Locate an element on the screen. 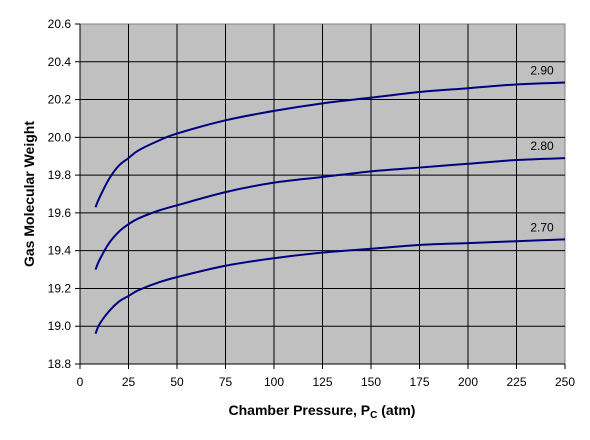  x-tick-label: 25 is located at coordinates (129, 382).